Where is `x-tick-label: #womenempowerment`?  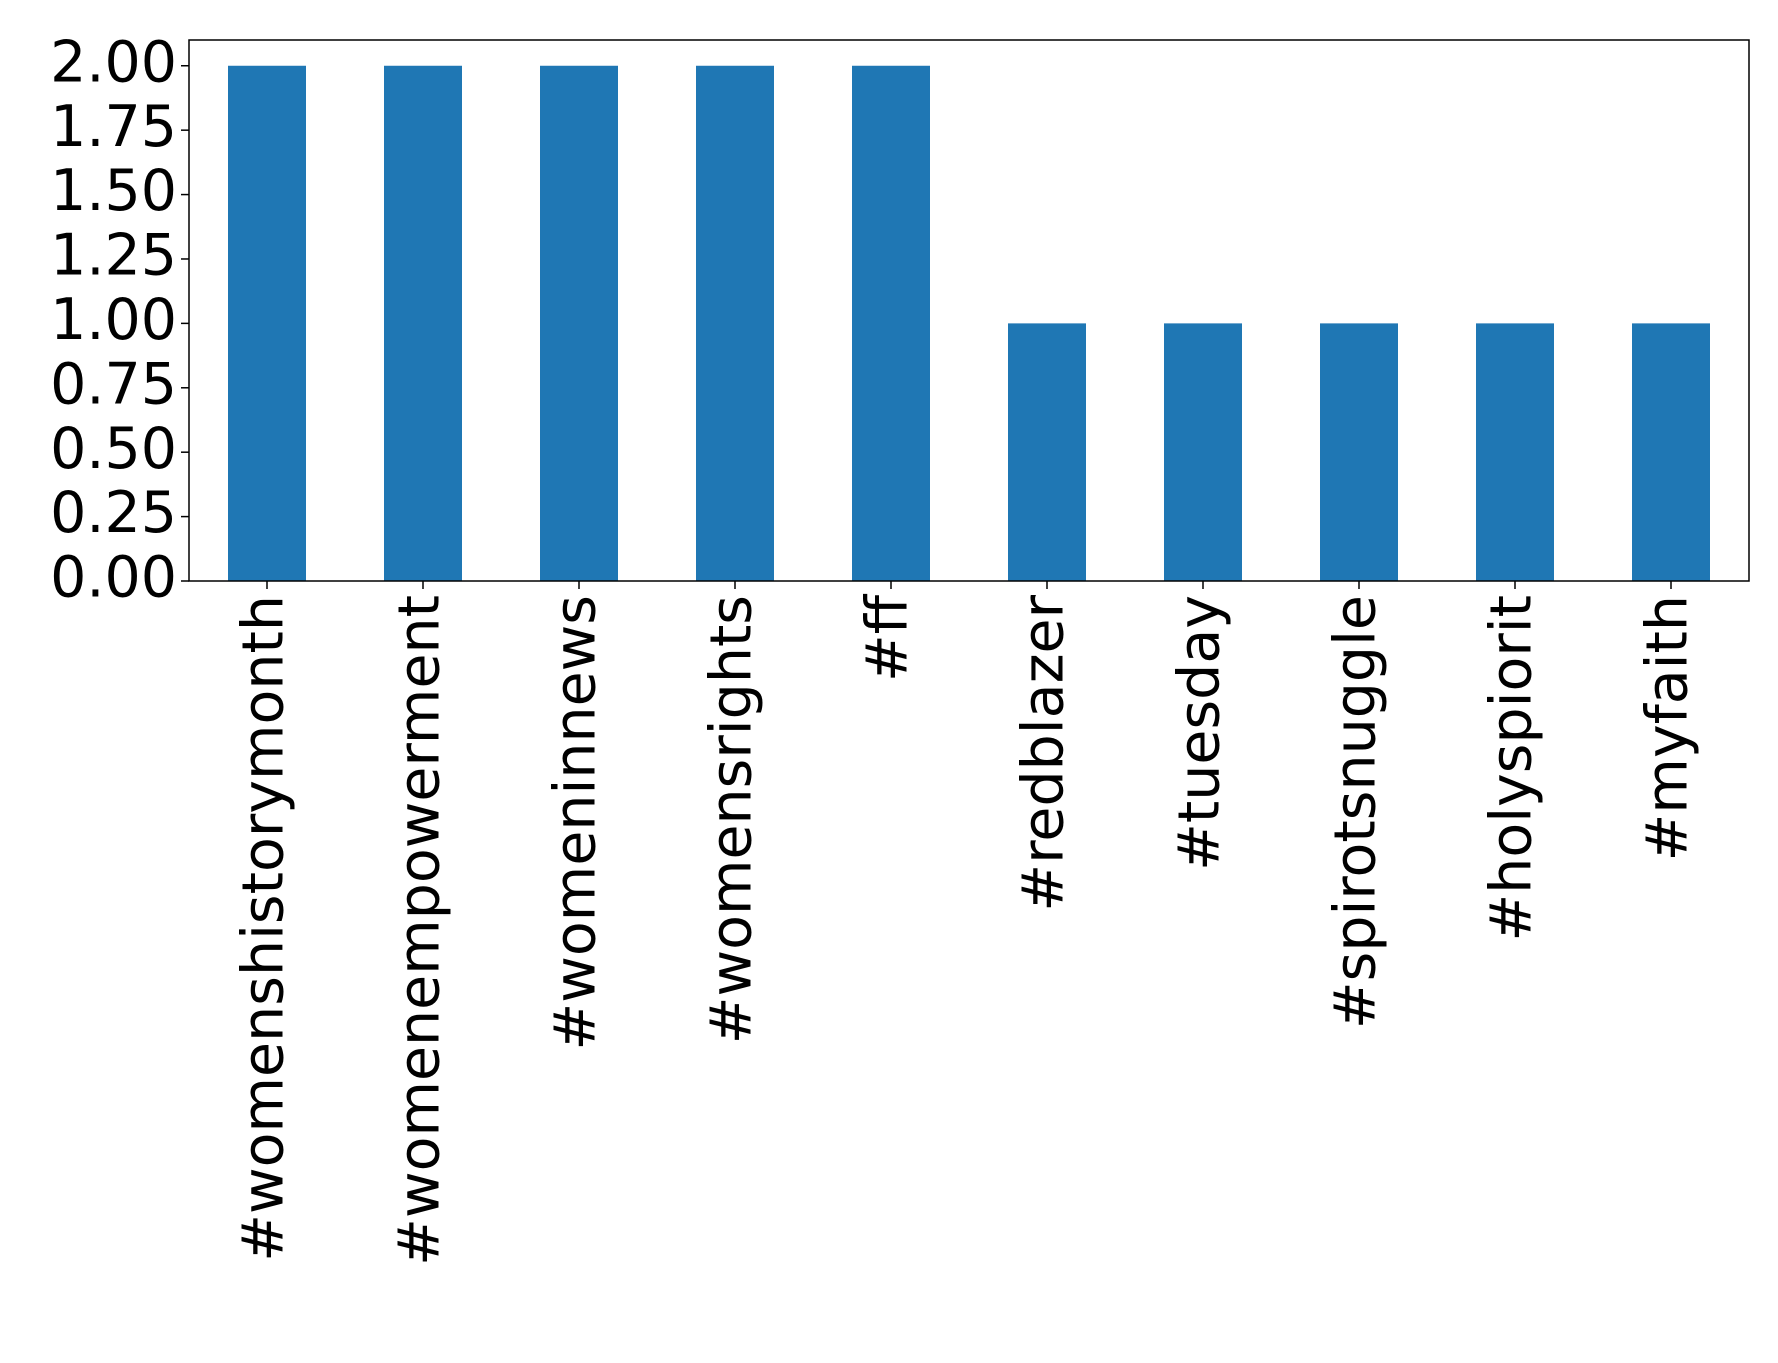 x-tick-label: #womenempowerment is located at coordinates (420, 930).